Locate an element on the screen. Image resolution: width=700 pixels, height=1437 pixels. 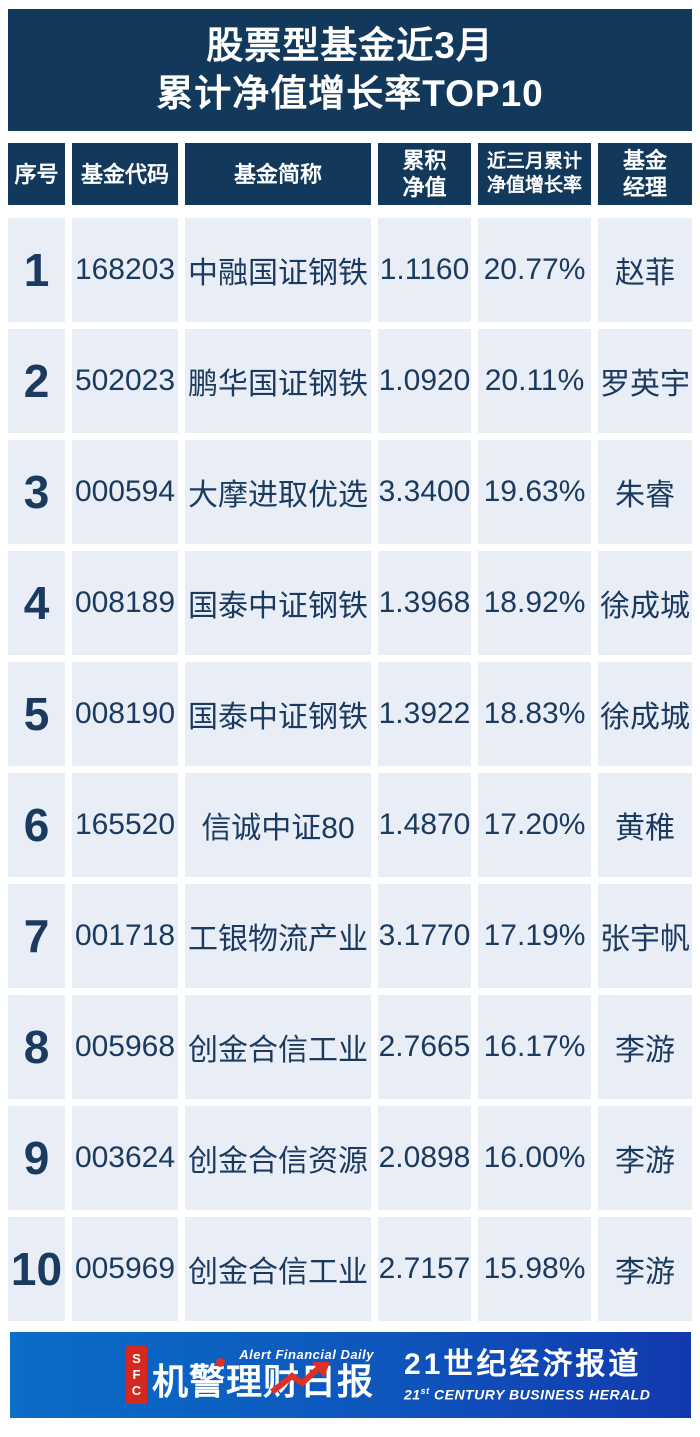
cell-code: 502023 is located at coordinates (125, 381).